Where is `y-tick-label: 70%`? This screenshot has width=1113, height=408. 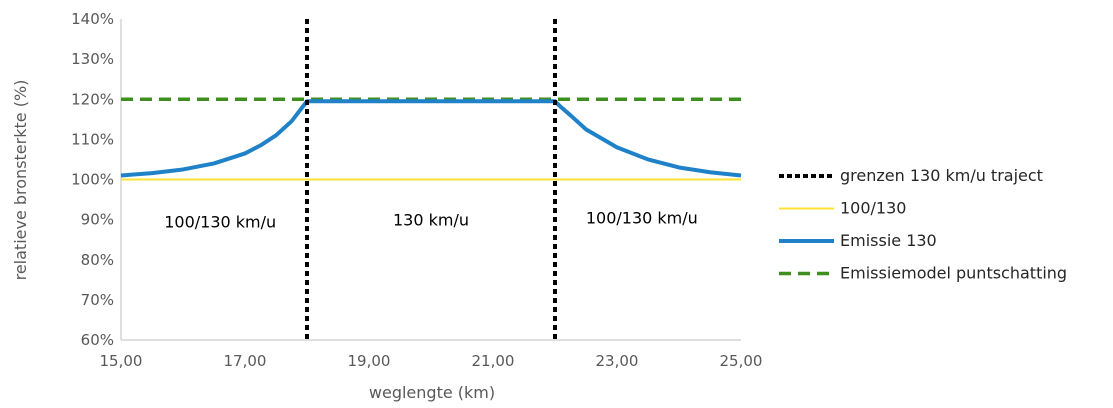 y-tick-label: 70% is located at coordinates (97, 300).